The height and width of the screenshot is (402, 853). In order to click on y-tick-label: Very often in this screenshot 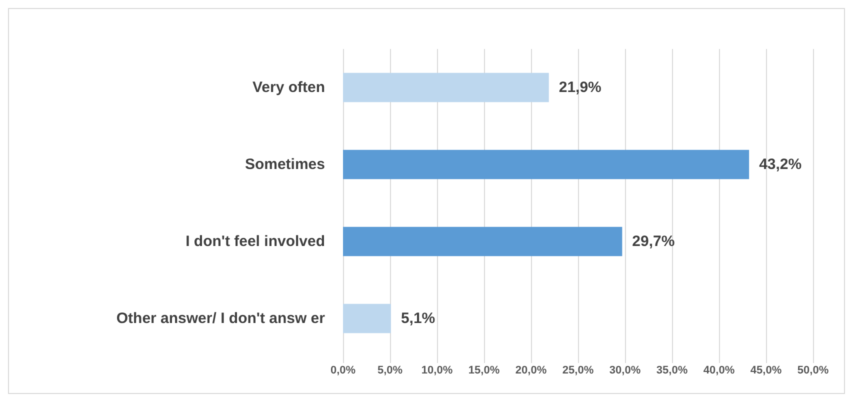, I will do `click(288, 87)`.